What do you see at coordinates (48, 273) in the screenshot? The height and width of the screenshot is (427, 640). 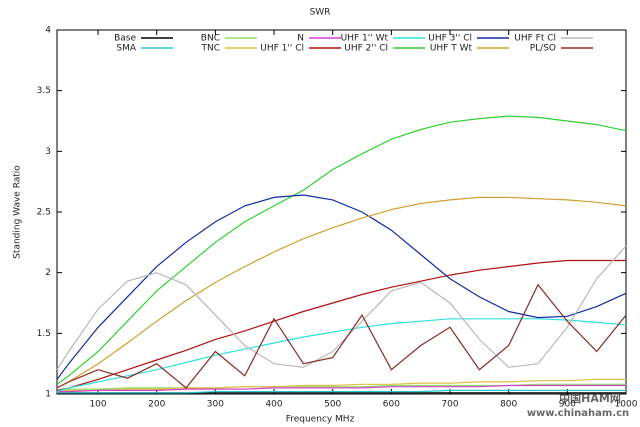 I see `y-tick-label: 2` at bounding box center [48, 273].